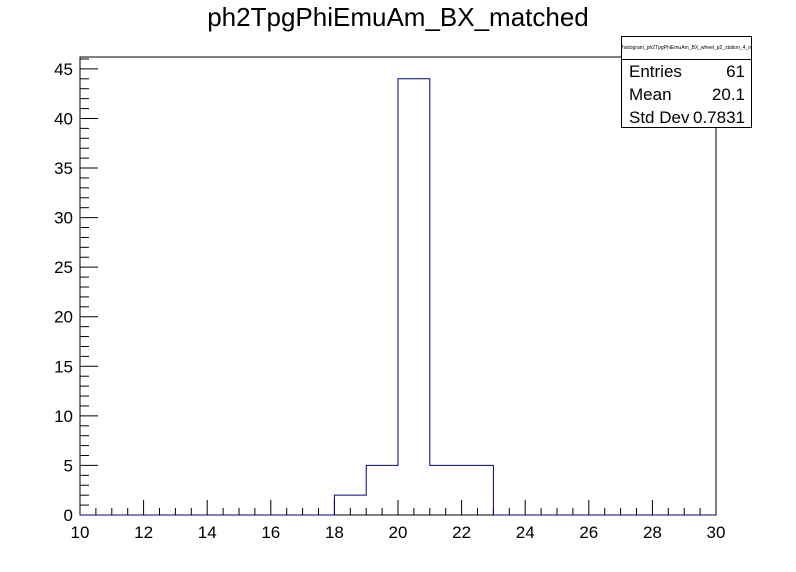 This screenshot has width=796, height=572. I want to click on stats-label: Mean, so click(650, 94).